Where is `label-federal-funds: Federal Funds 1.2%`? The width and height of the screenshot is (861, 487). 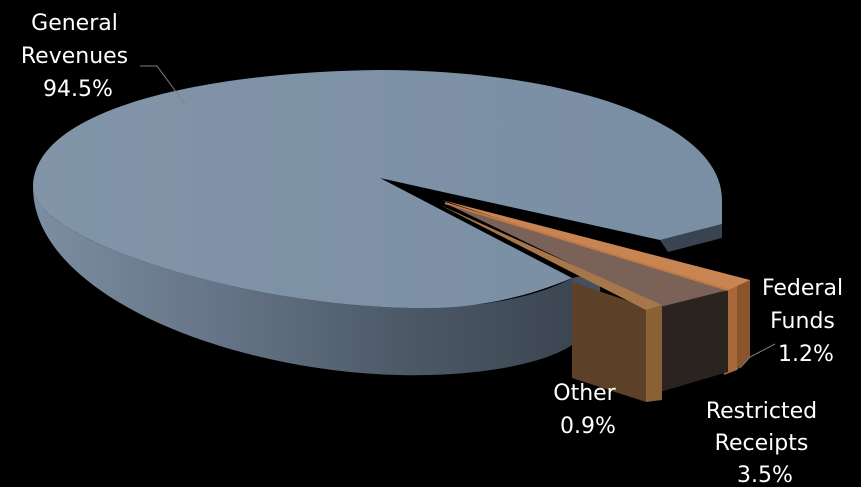 label-federal-funds: Federal Funds 1.2% is located at coordinates (806, 321).